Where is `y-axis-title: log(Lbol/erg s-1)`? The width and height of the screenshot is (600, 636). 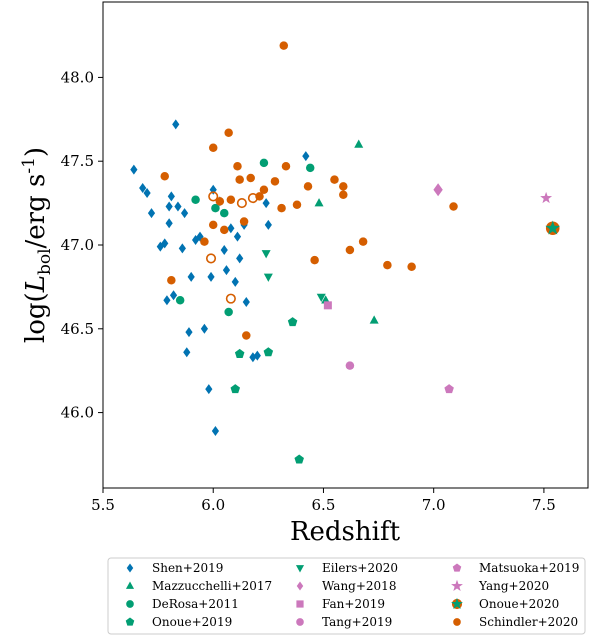
y-axis-title: log(Lbol/erg s-1) is located at coordinates (37, 245).